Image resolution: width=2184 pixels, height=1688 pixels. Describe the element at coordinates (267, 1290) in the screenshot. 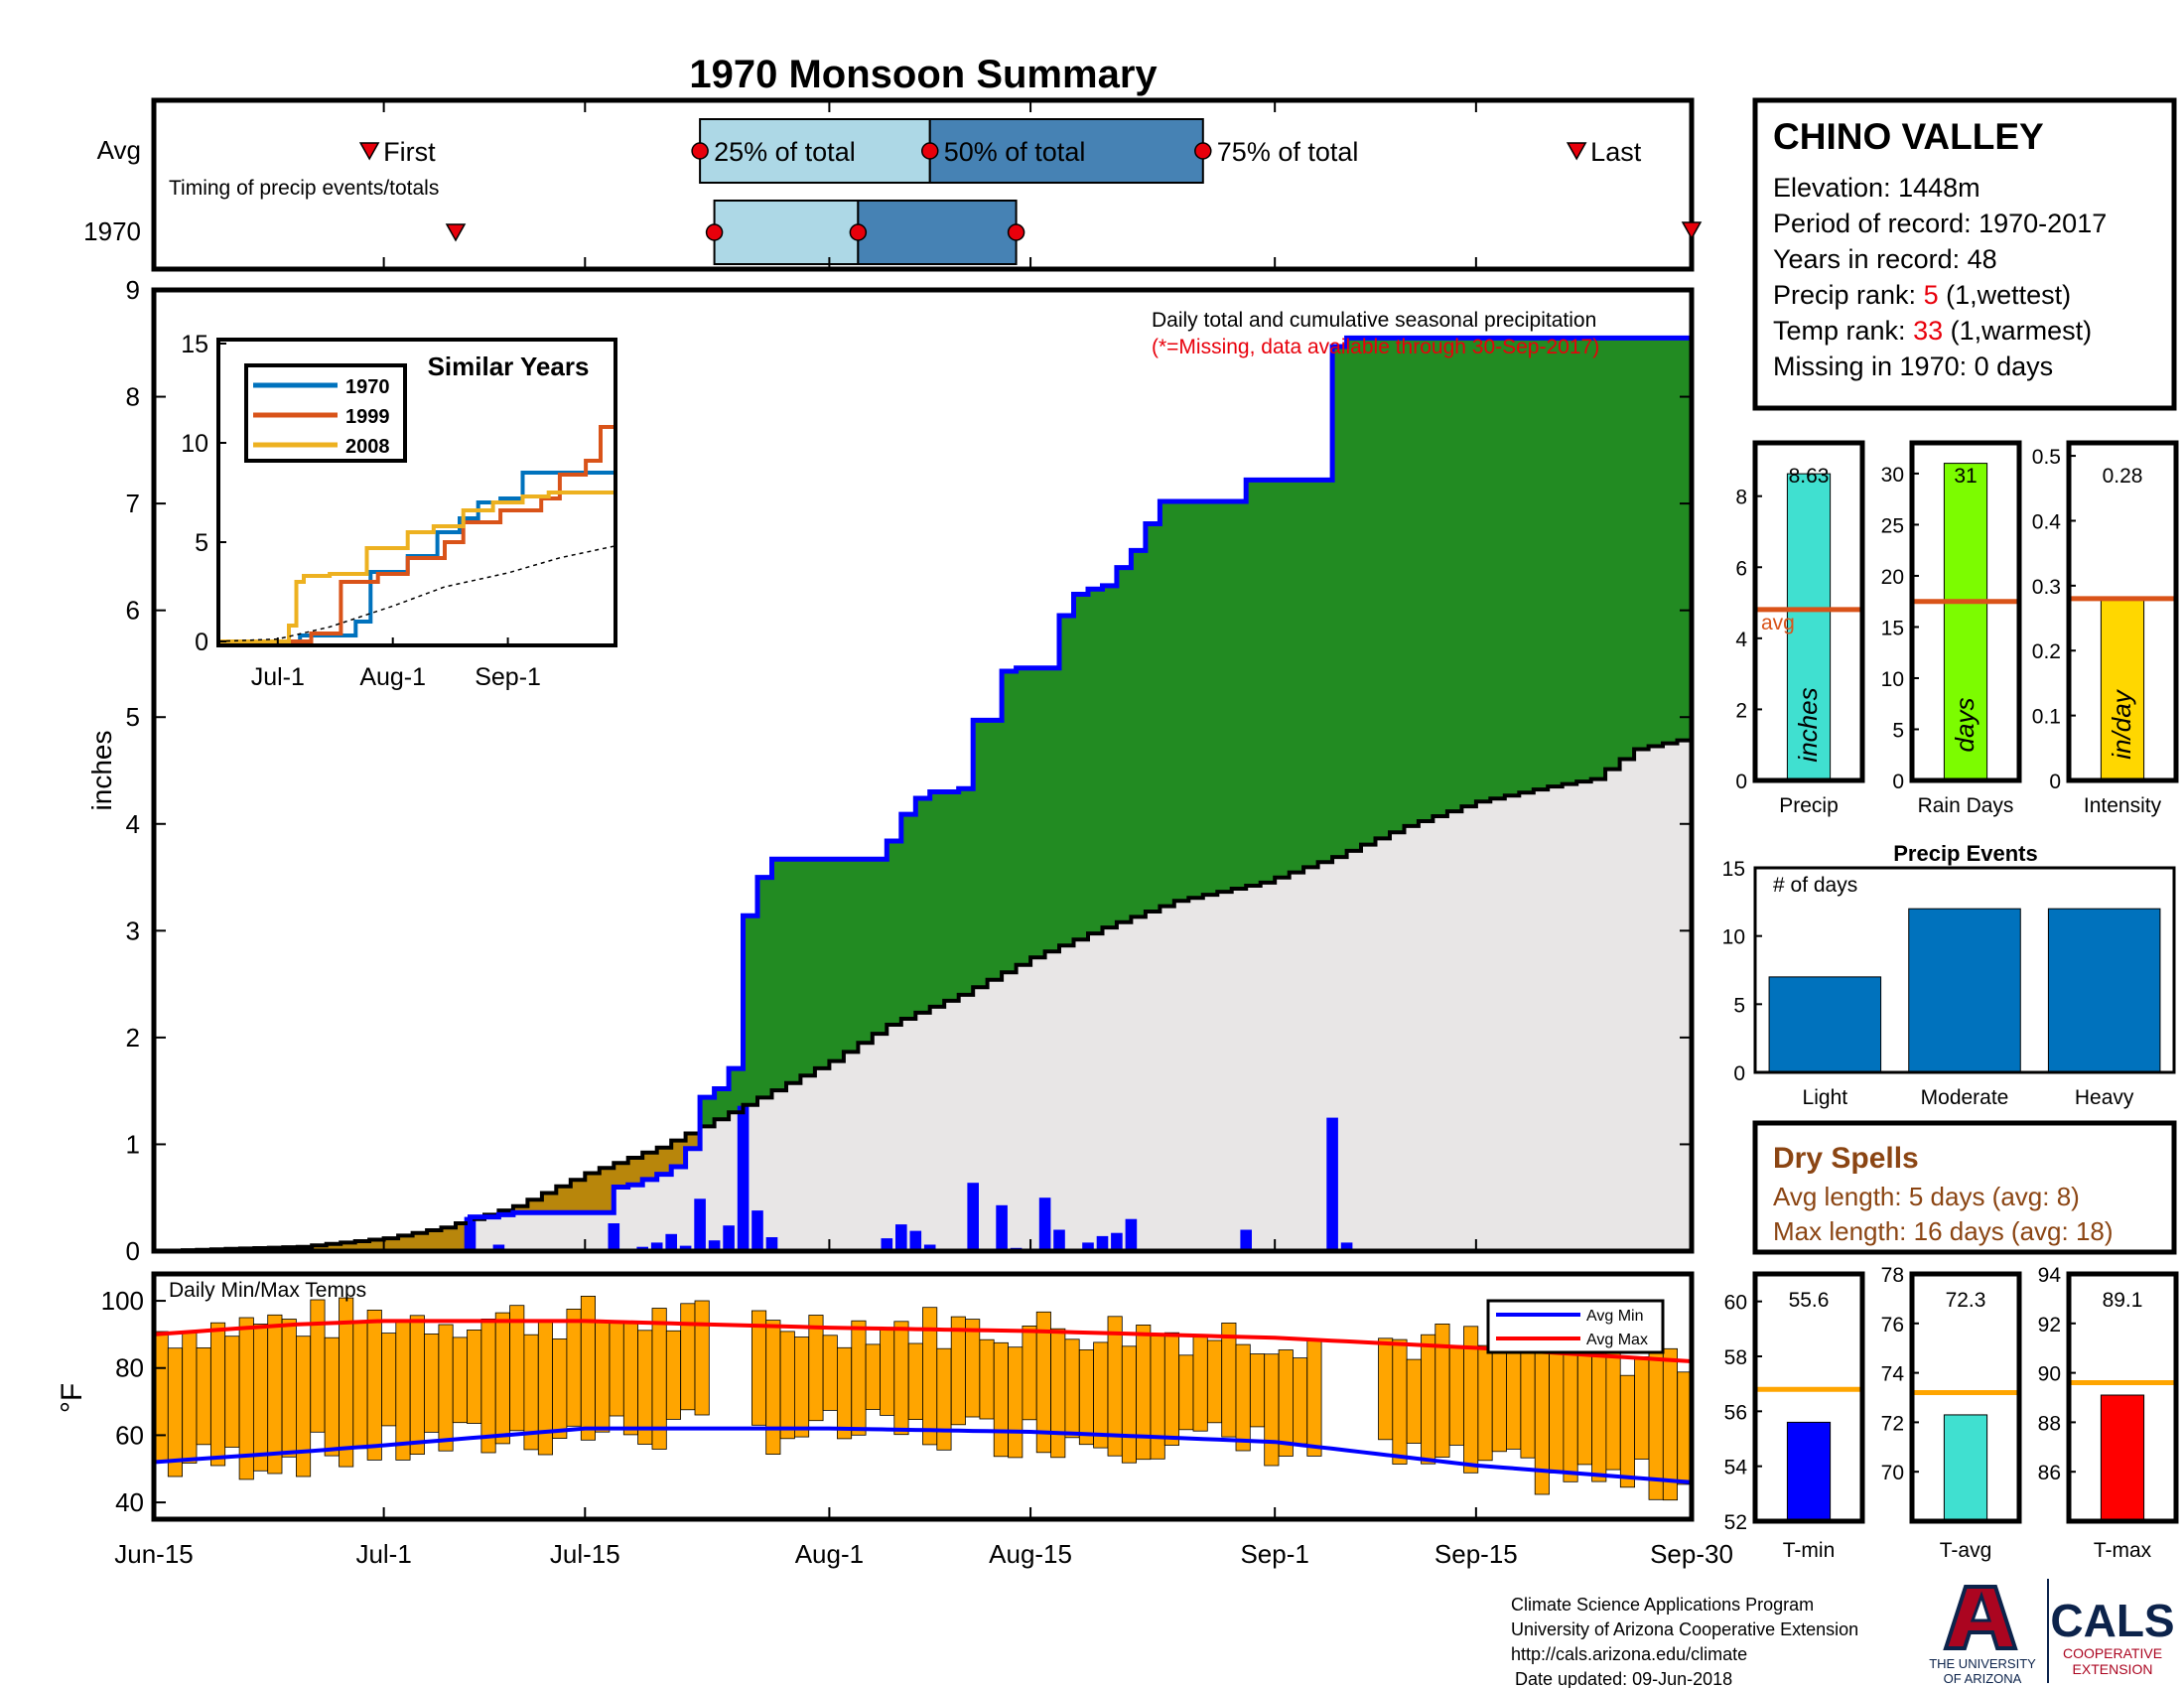

I see `temp-chart-title: Daily Min/Max Temps` at that location.